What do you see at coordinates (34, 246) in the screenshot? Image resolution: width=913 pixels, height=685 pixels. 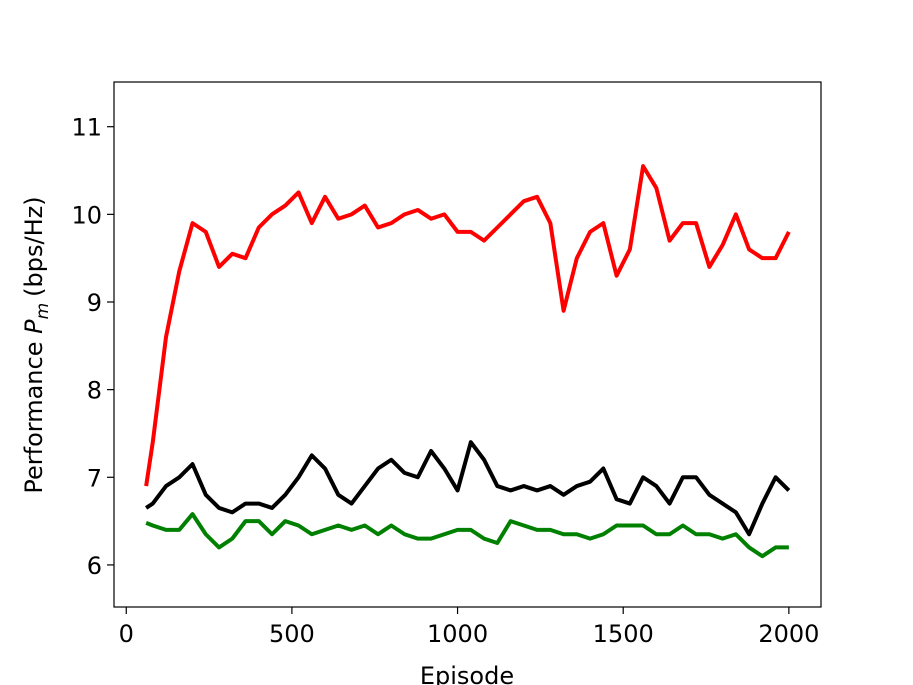 I see `y-label-unit: (bps/Hz)` at bounding box center [34, 246].